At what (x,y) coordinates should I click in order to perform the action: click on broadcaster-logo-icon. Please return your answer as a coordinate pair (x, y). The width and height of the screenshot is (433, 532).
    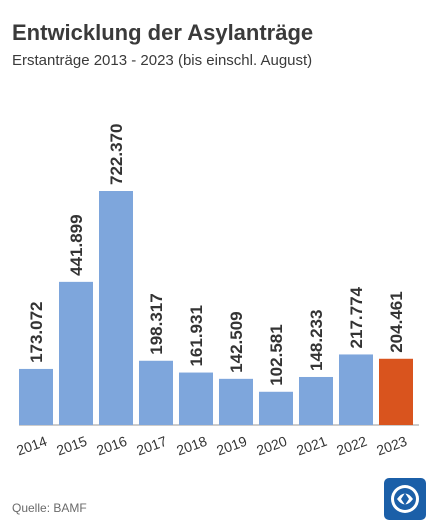
    Looking at the image, I should click on (405, 499).